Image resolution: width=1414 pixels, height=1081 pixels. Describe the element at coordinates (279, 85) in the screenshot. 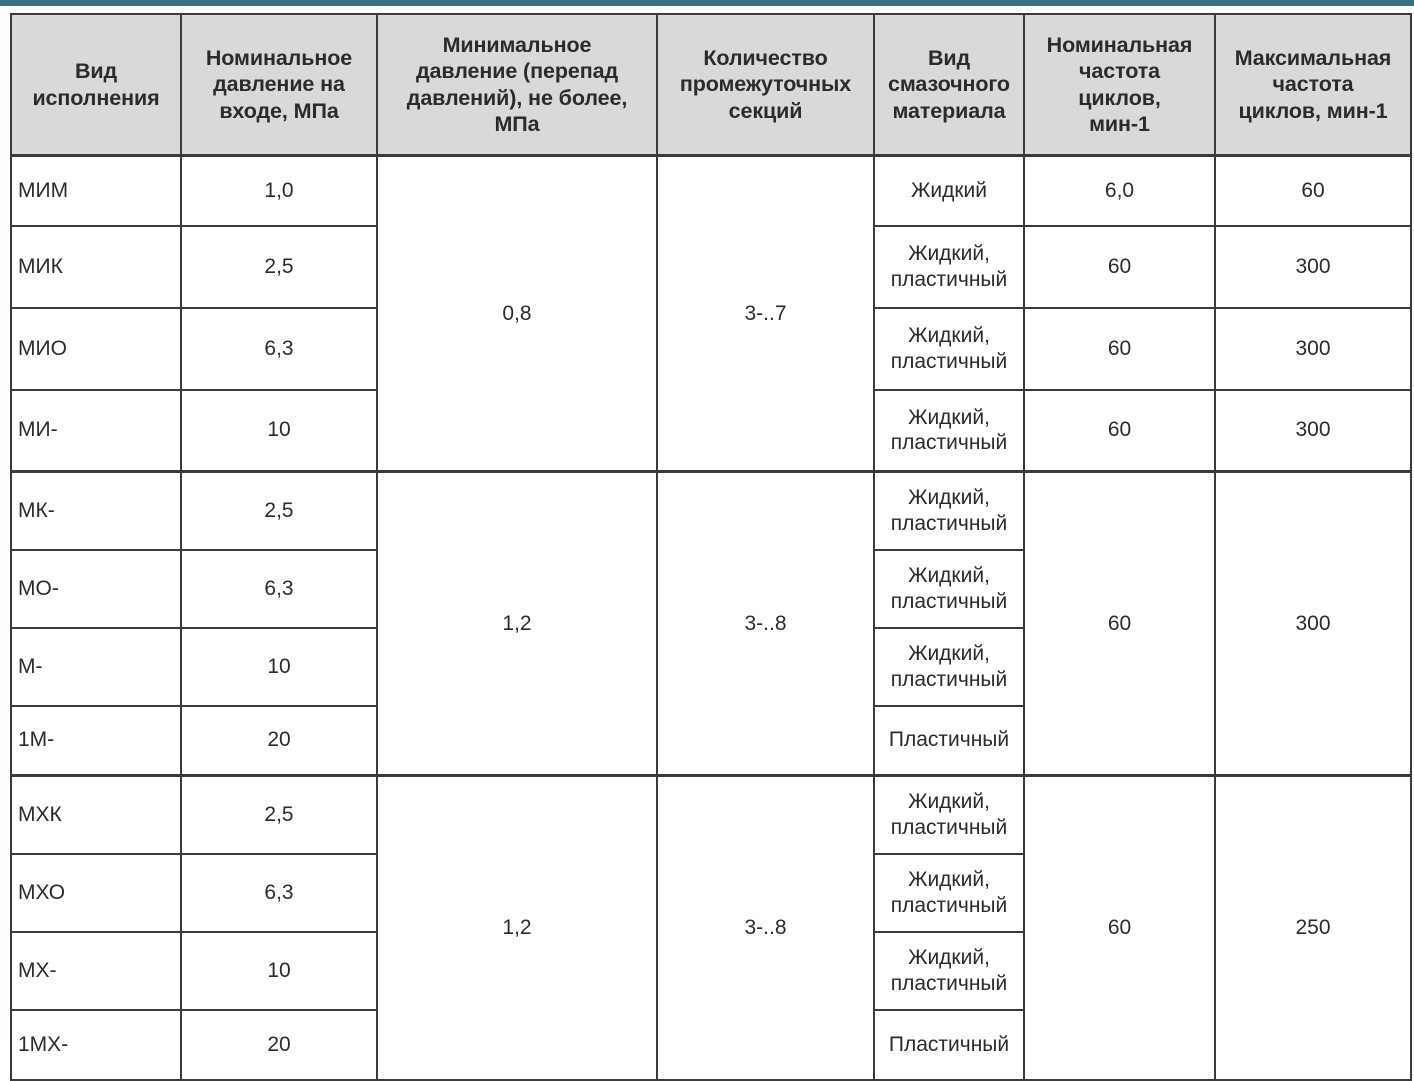

I see `column-header-nominalnoe-davlenie: Номинальное давление на входе, МПа` at that location.